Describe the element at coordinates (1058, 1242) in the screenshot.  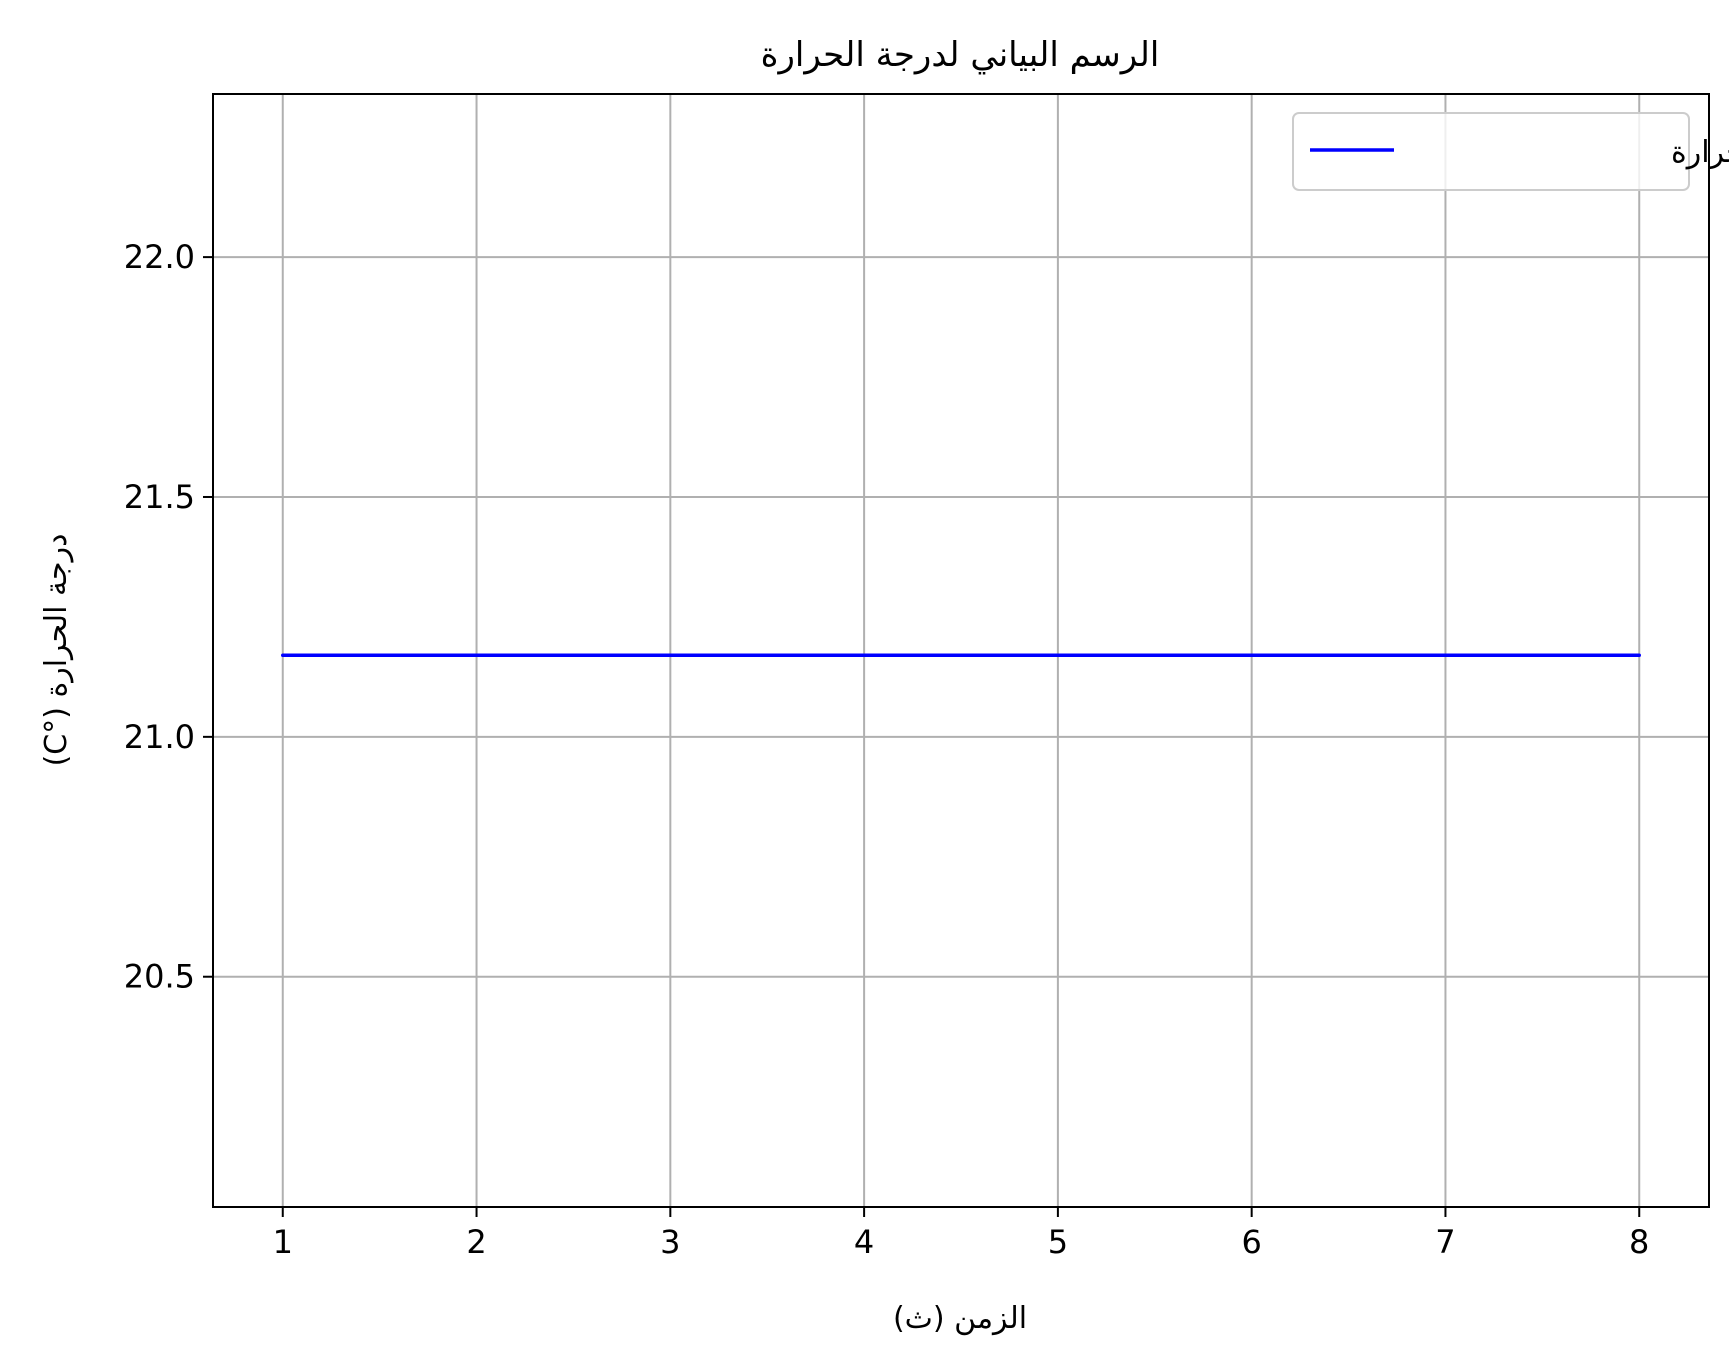
I see `x-tick-label: 5` at that location.